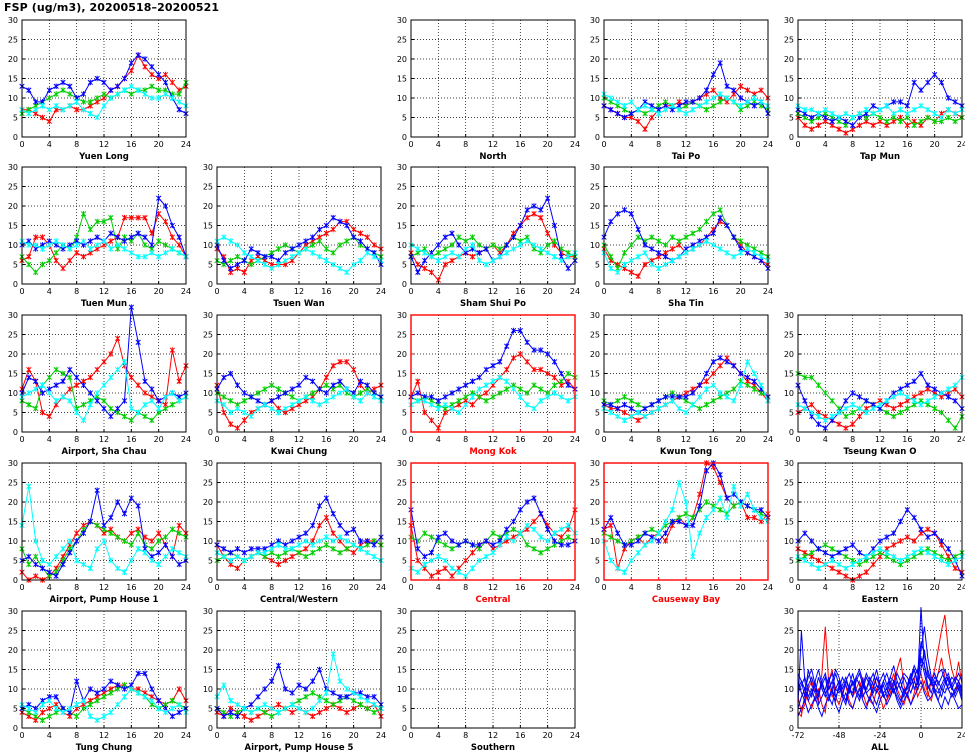  What do you see at coordinates (713, 144) in the screenshot?
I see `x-tick-label: 16` at bounding box center [713, 144].